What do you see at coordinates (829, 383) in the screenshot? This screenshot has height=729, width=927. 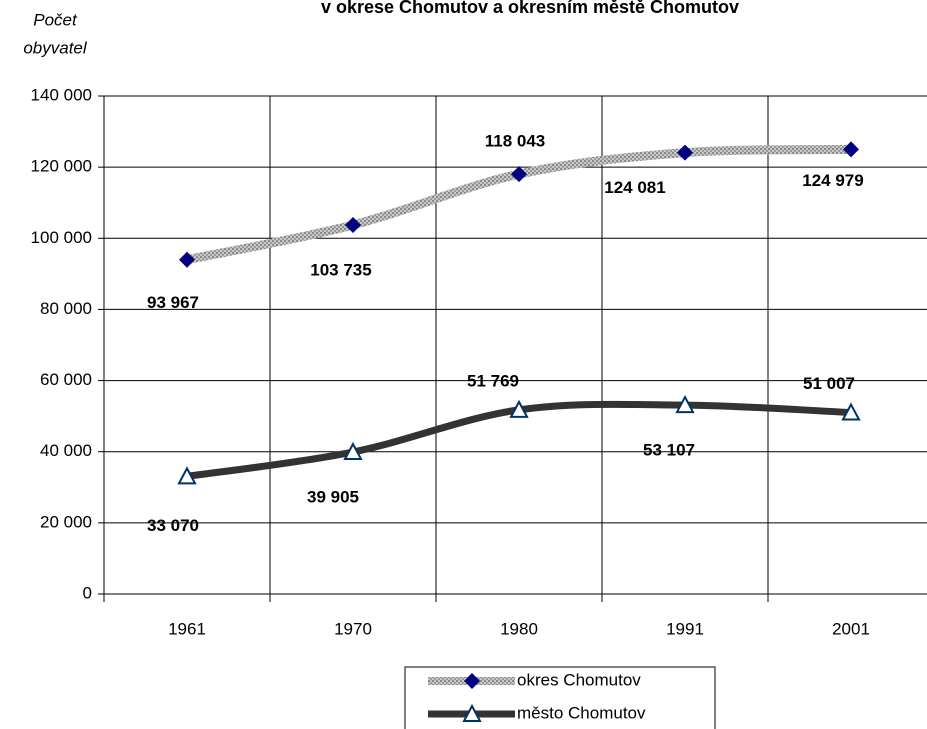 I see `value-label: 51 007` at bounding box center [829, 383].